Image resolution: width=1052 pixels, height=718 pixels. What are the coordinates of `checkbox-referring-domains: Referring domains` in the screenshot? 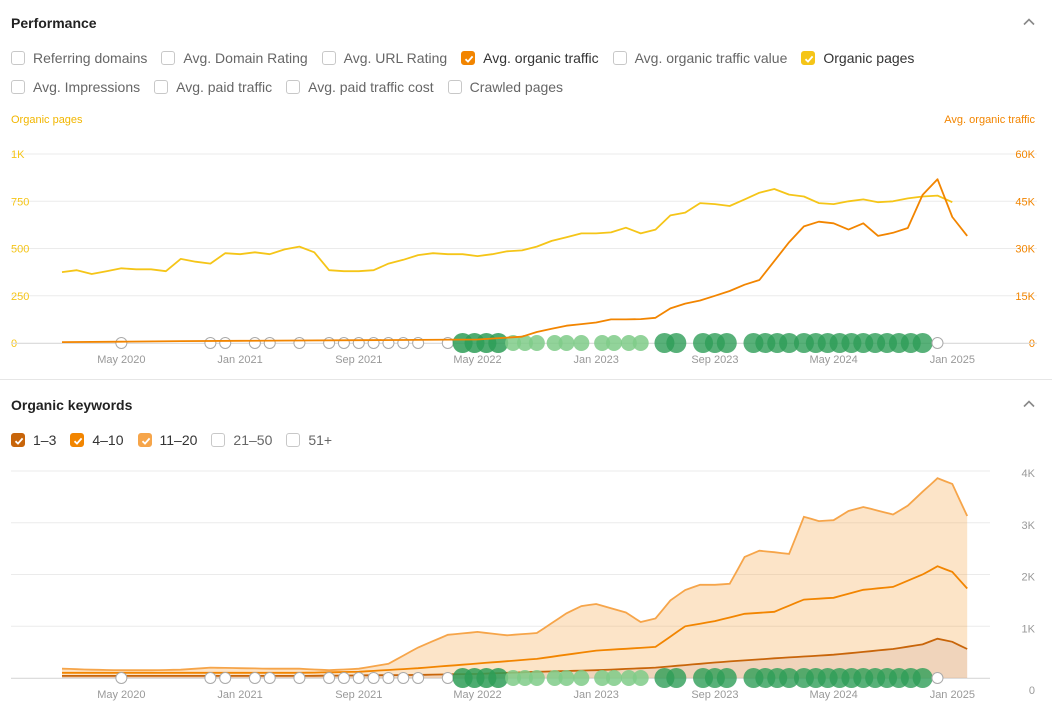 It's located at (79, 58).